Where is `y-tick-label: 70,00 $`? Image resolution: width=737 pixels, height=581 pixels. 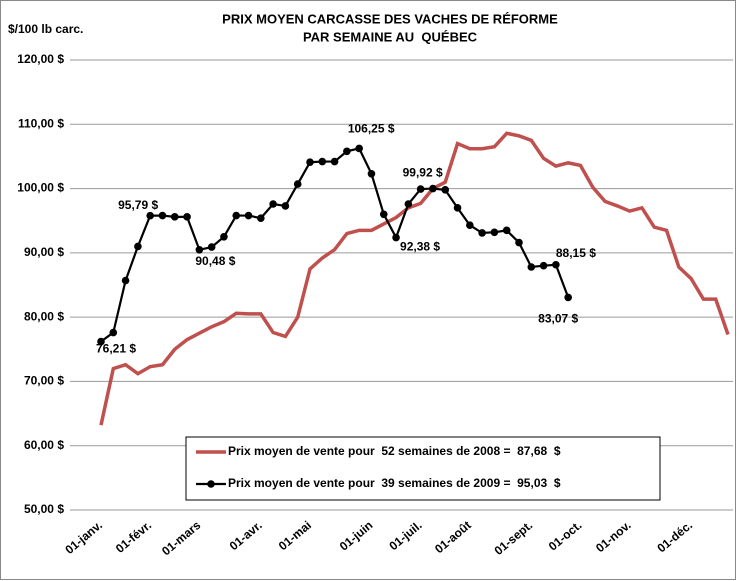
y-tick-label: 70,00 $ is located at coordinates (44, 381).